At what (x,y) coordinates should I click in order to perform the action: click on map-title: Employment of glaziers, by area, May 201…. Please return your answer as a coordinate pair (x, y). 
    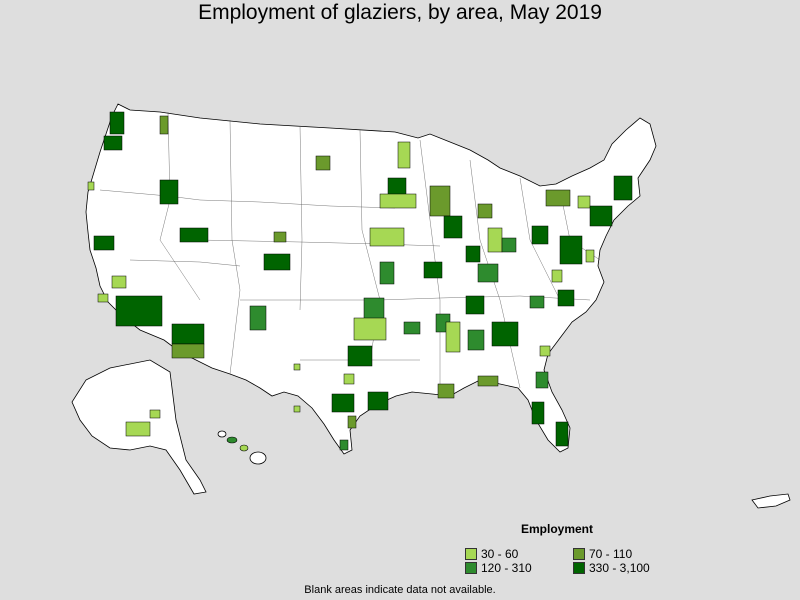
    Looking at the image, I should click on (400, 12).